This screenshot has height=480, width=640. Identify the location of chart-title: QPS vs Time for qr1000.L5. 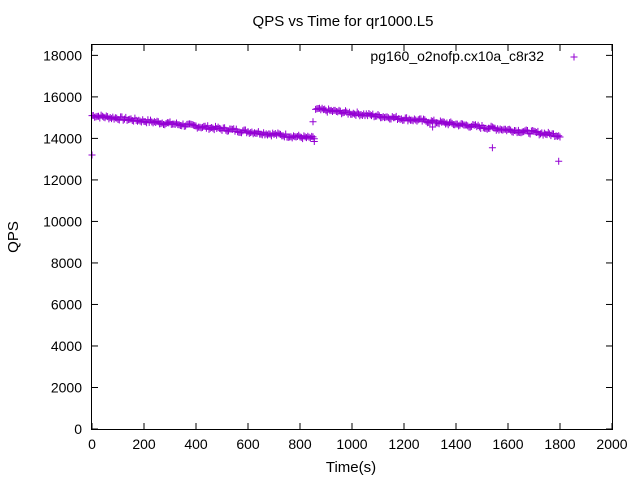
(343, 21).